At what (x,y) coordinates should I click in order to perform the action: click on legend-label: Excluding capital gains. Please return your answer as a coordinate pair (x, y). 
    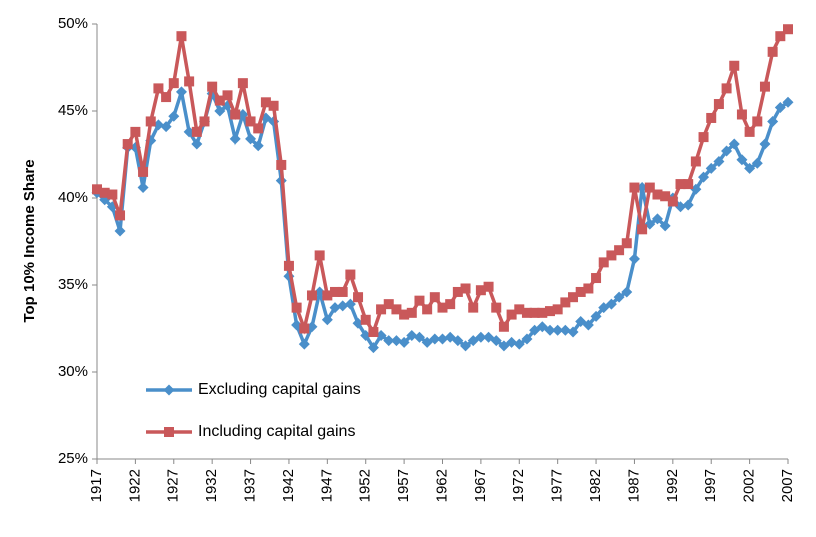
    Looking at the image, I should click on (279, 389).